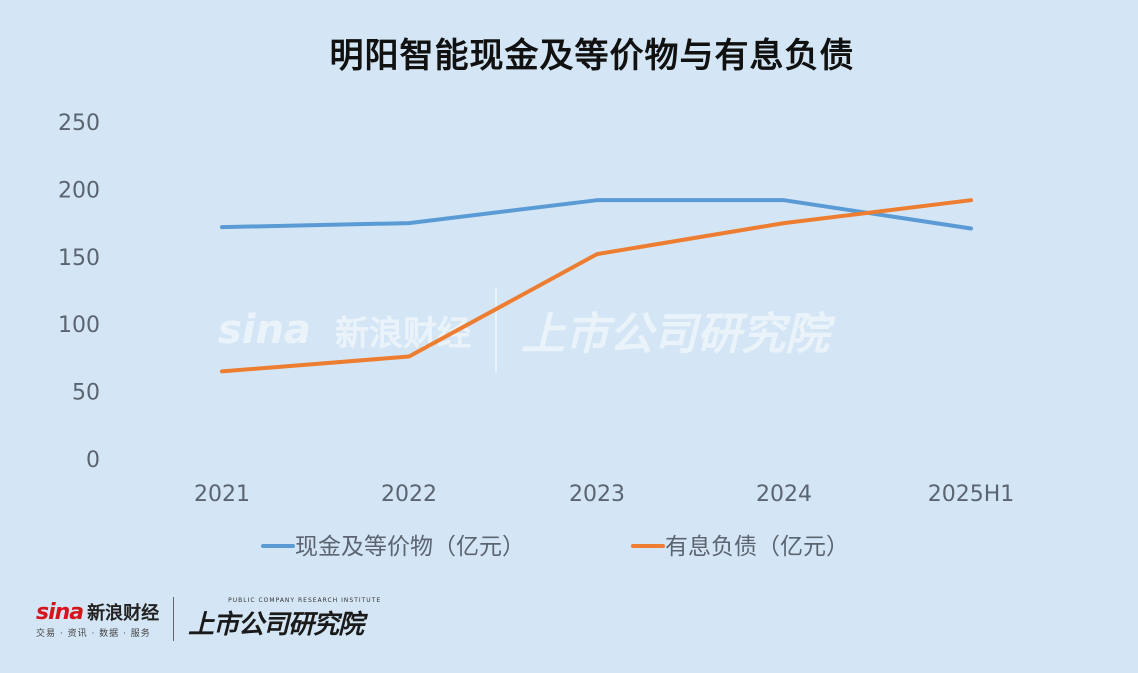  Describe the element at coordinates (60, 612) in the screenshot. I see `sina-word: sina` at that location.